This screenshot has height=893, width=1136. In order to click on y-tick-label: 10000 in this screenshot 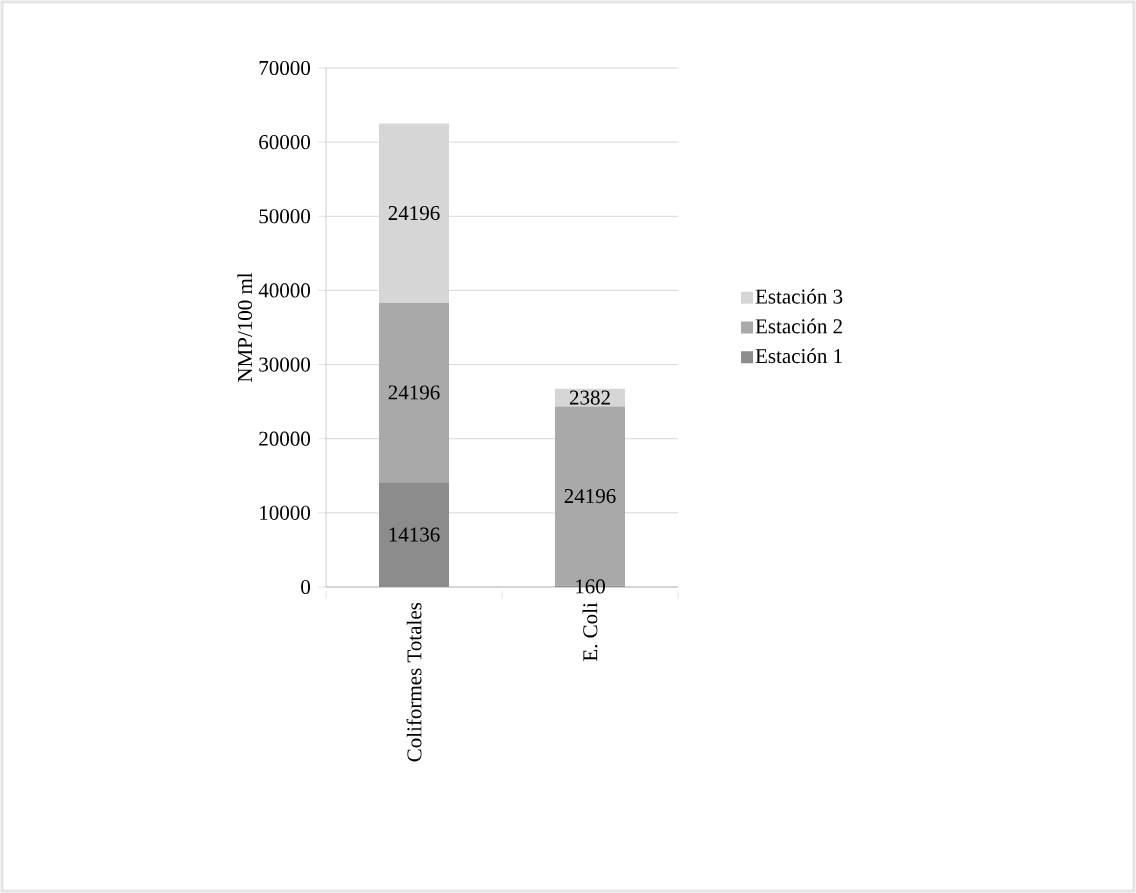, I will do `click(285, 512)`.